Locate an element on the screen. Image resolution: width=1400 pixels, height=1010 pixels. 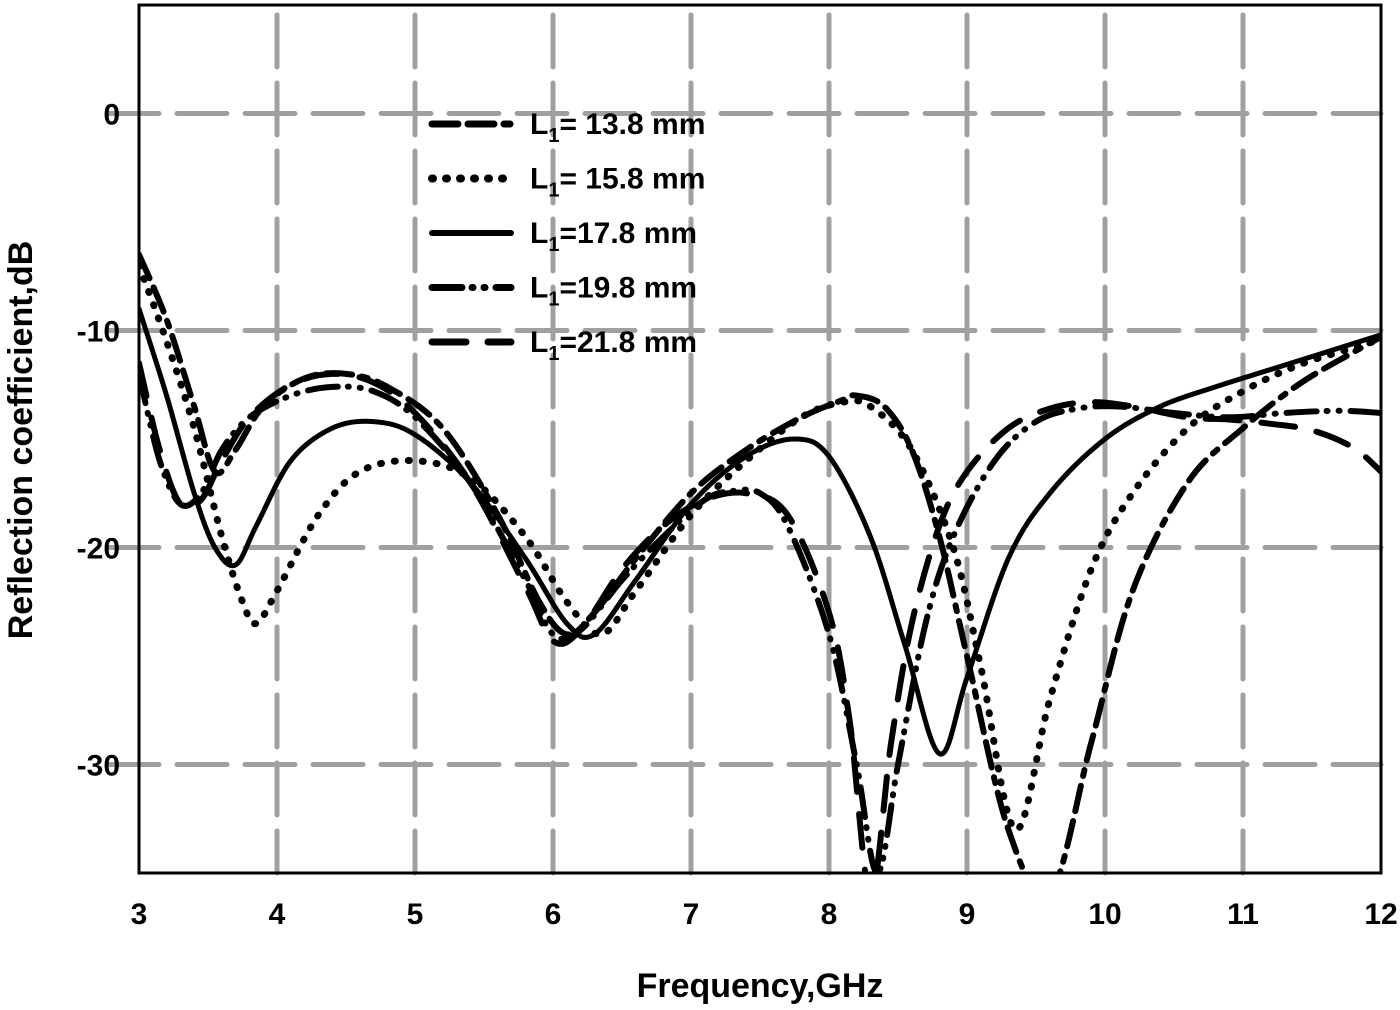
x-axis-title: Frequency,GHz is located at coordinates (760, 986).